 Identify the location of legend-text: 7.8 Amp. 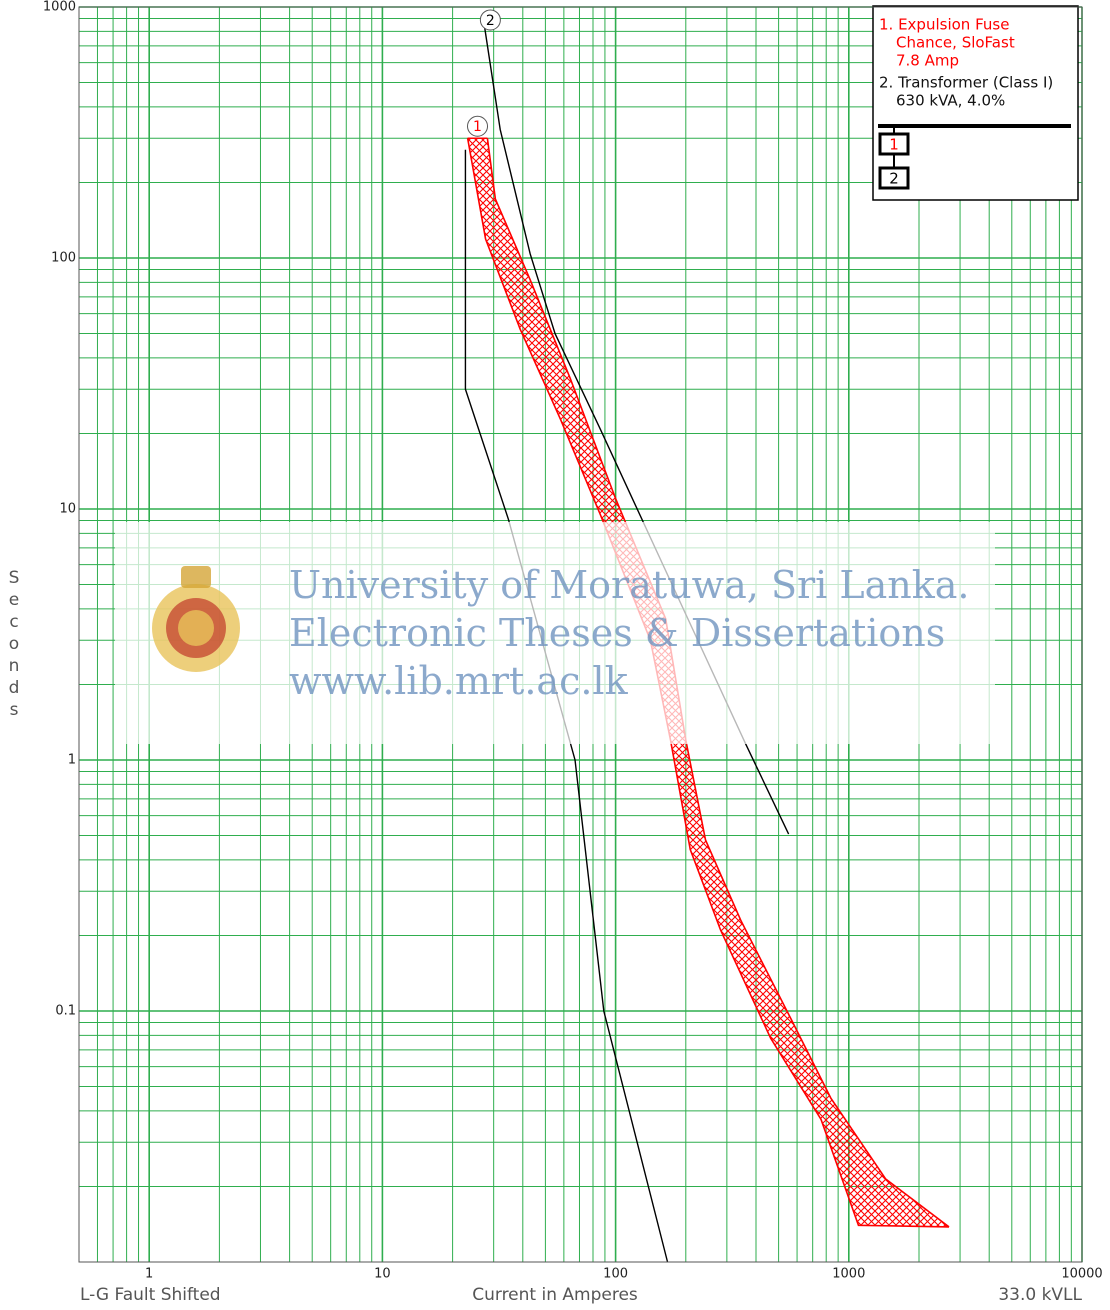
(927, 61).